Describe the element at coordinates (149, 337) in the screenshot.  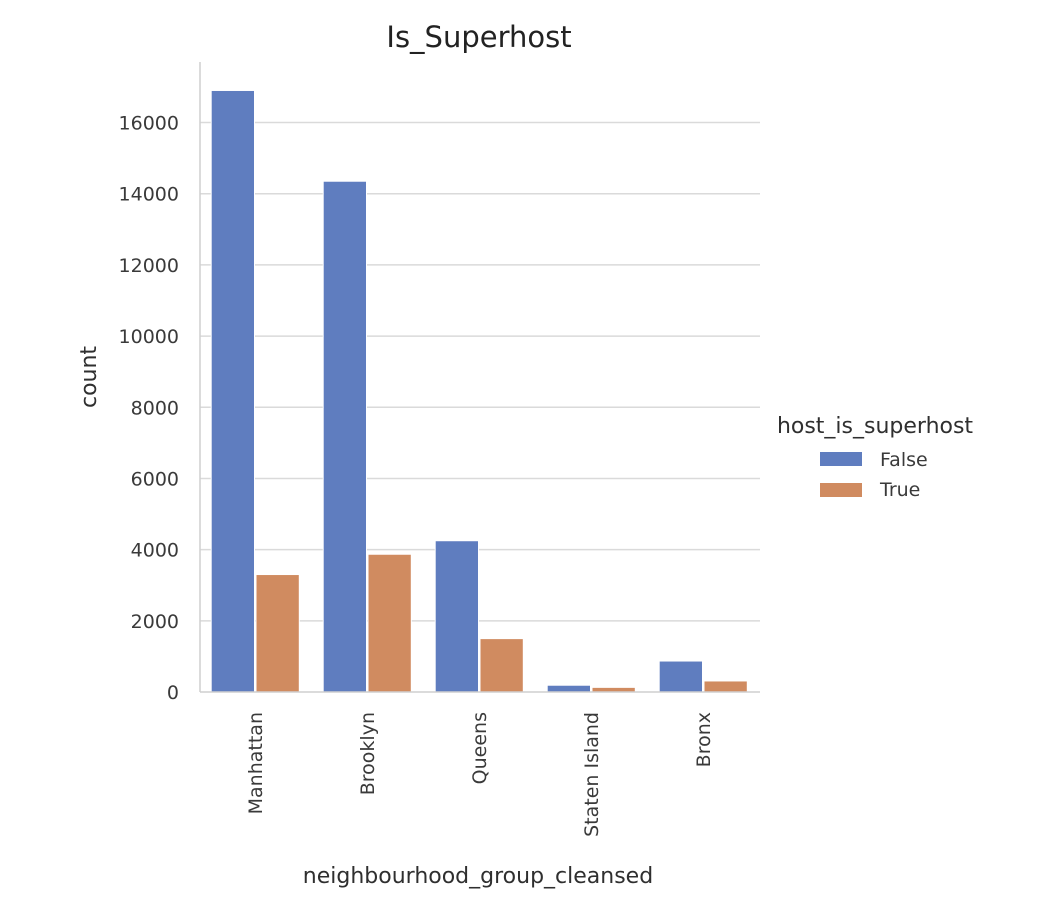
I see `y-tick-label: 10000` at that location.